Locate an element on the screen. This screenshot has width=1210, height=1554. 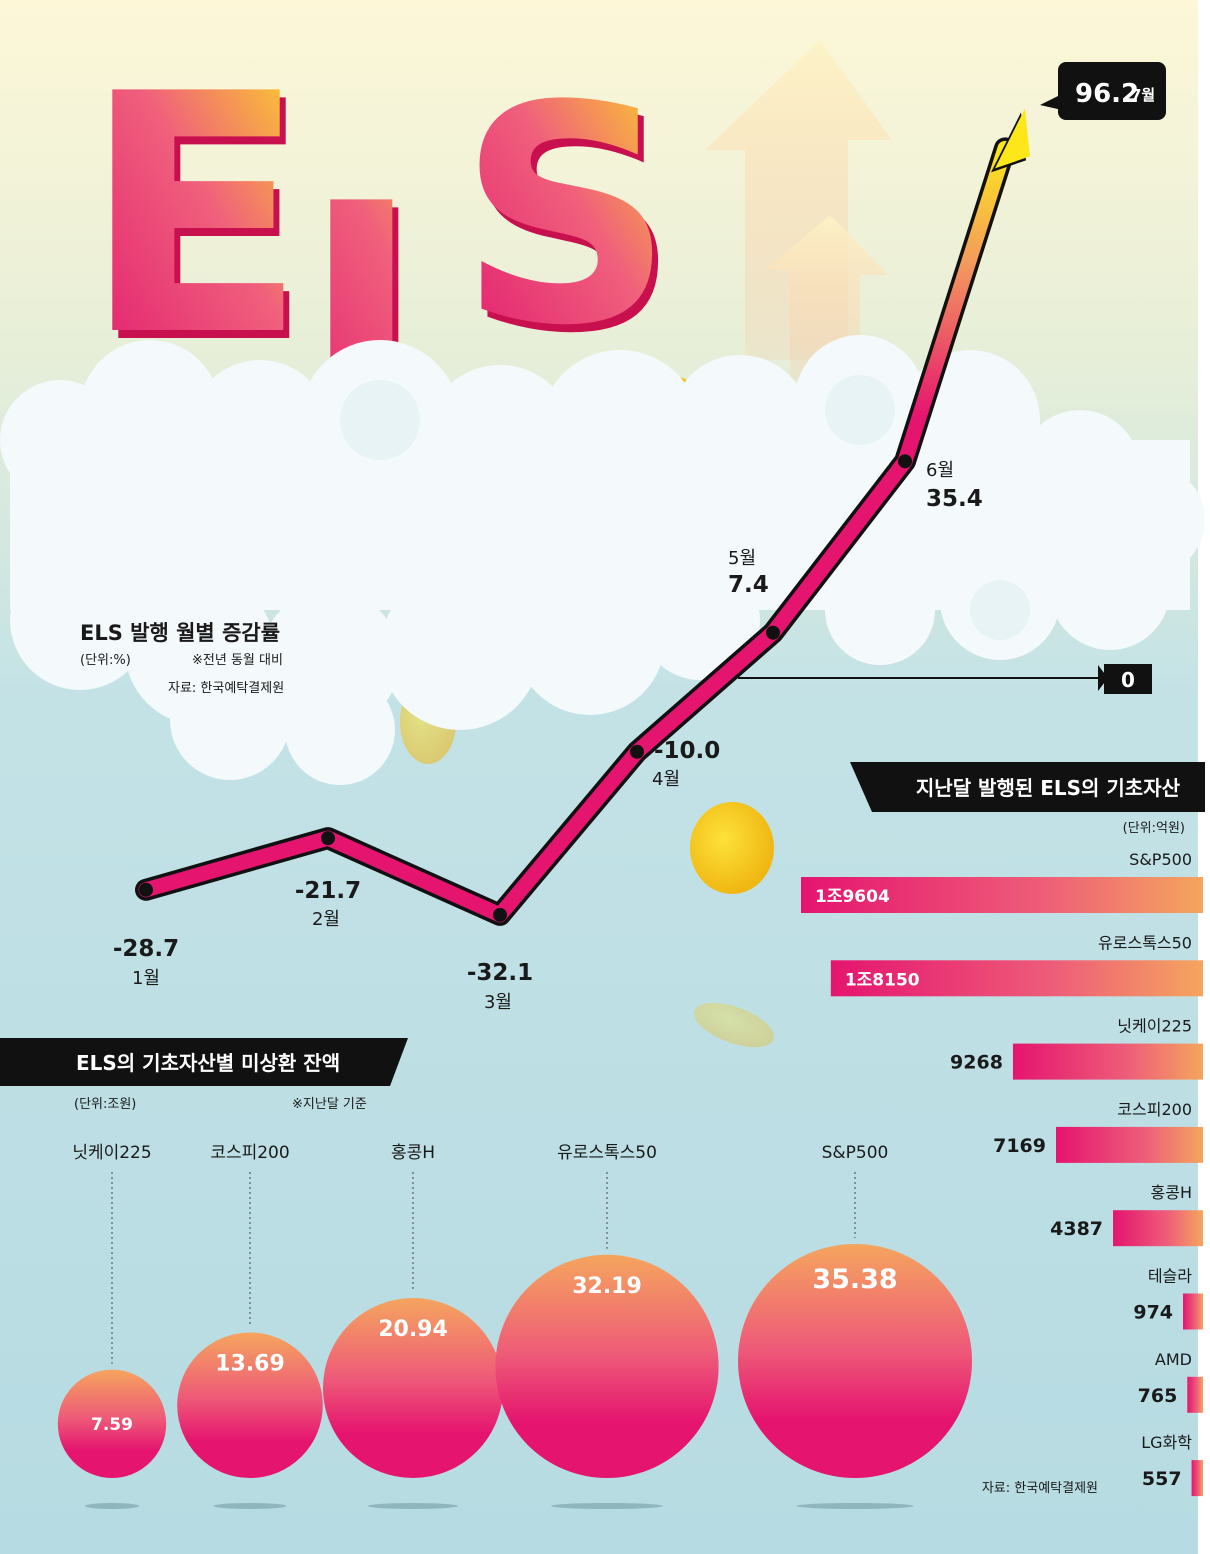
month-label-jul: 7월 is located at coordinates (1143, 95).